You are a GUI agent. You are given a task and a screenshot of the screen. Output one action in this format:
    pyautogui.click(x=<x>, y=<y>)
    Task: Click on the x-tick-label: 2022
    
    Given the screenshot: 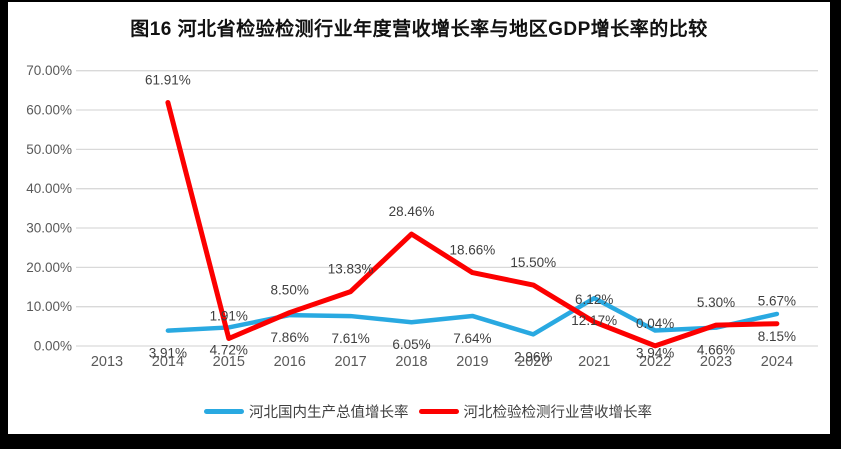 What is the action you would take?
    pyautogui.click(x=655, y=362)
    